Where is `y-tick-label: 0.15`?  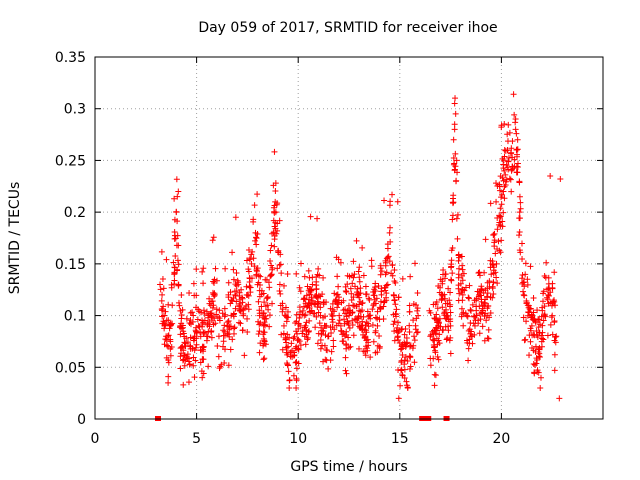
y-tick-label: 0.15 is located at coordinates (70, 265).